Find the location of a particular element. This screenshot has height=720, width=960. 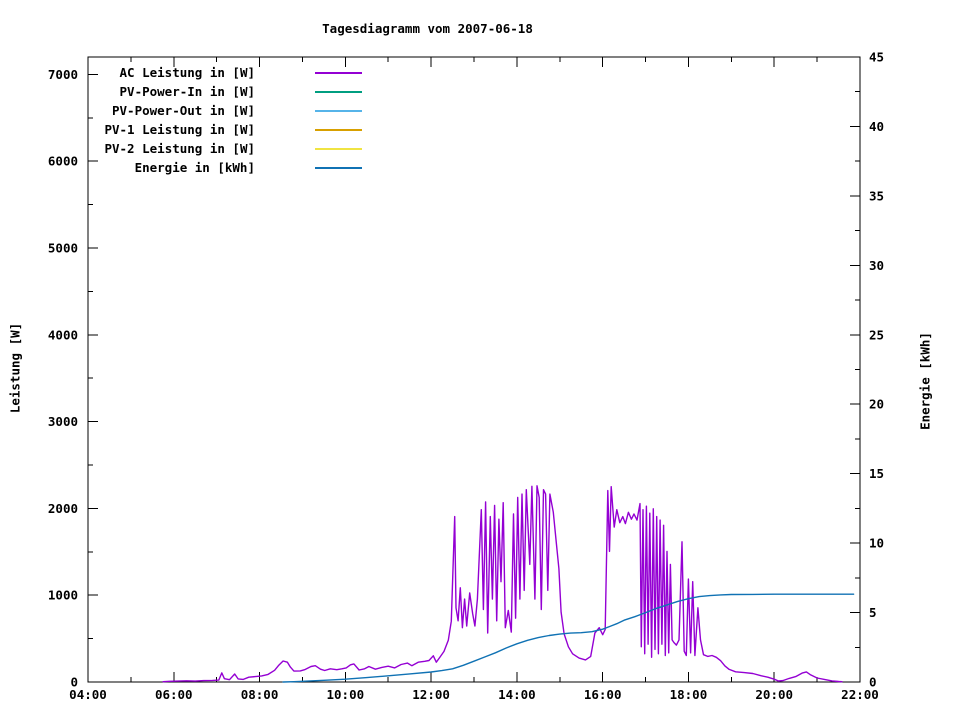

y-left-tick-label: 2000 is located at coordinates (63, 508).